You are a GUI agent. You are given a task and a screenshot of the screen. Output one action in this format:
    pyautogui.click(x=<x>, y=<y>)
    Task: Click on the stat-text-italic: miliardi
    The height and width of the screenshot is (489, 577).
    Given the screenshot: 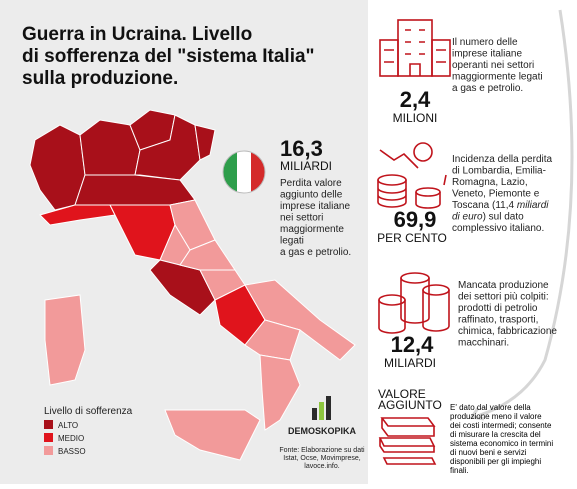 What is the action you would take?
    pyautogui.click(x=533, y=205)
    